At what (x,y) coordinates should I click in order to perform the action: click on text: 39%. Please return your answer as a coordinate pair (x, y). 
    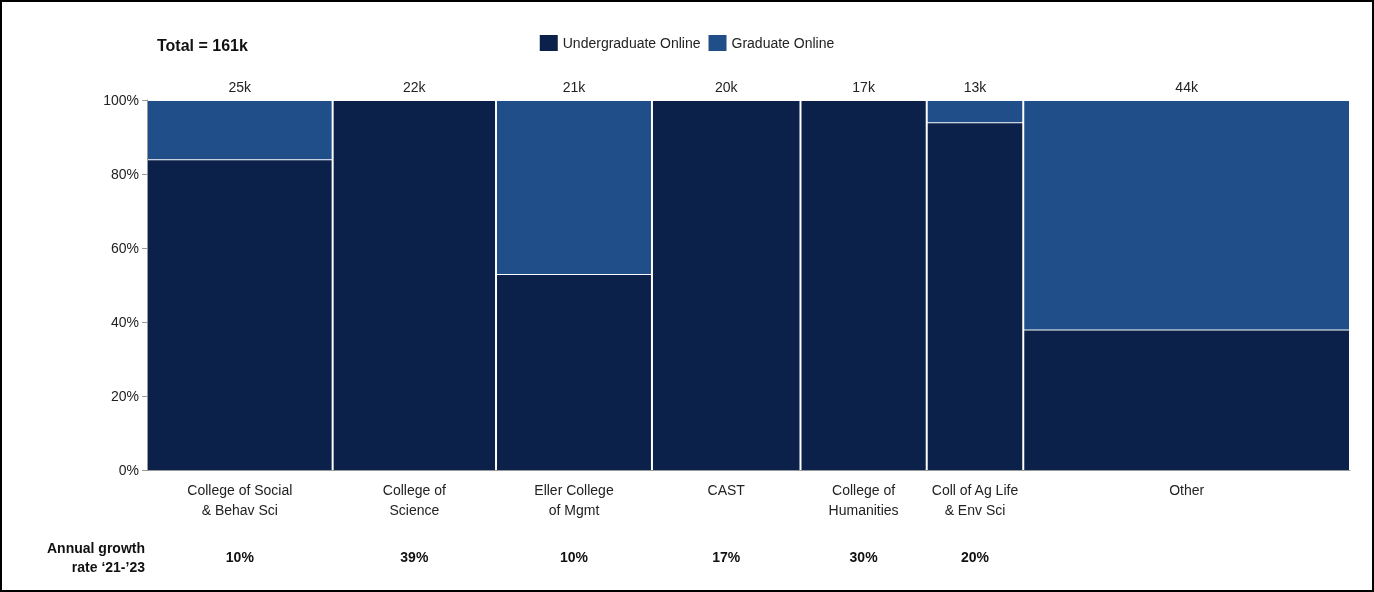
    Looking at the image, I should click on (414, 557).